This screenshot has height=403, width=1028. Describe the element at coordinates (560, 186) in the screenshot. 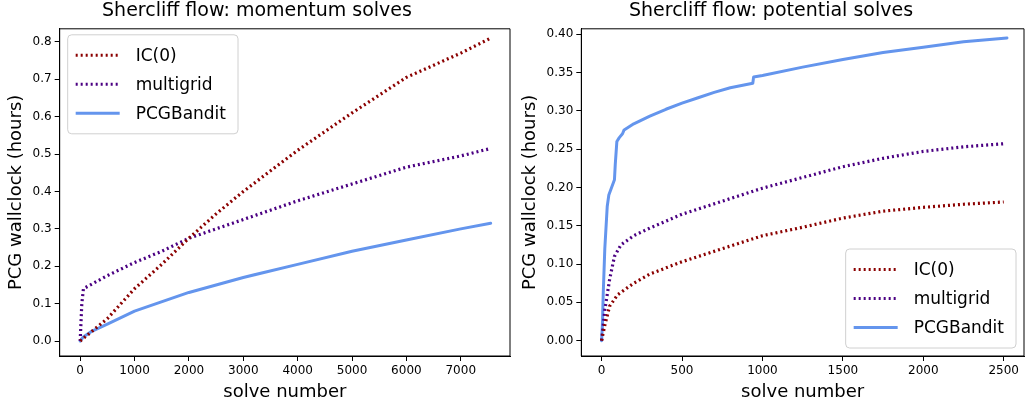

I see `y-tick-label: 0.20` at that location.